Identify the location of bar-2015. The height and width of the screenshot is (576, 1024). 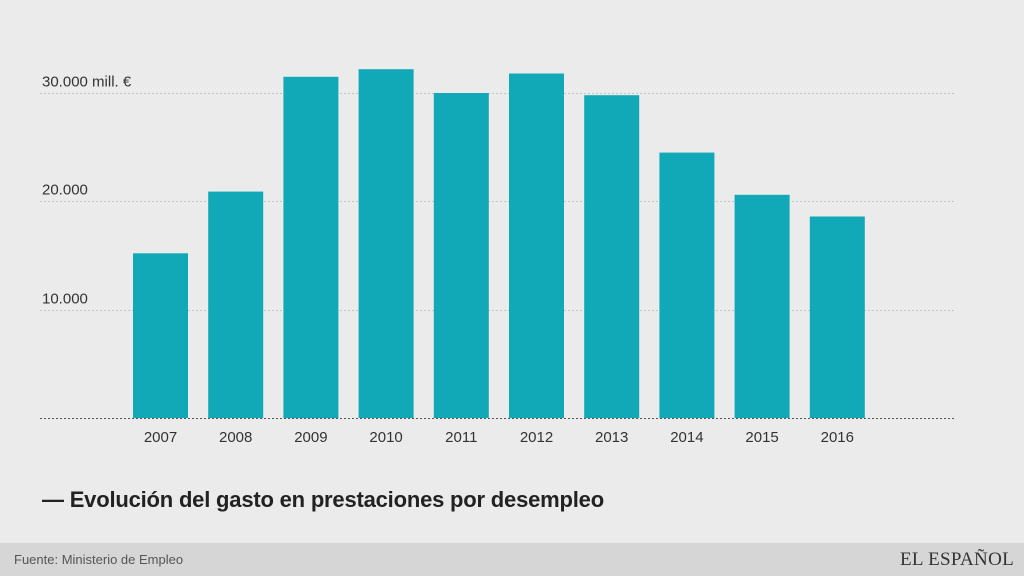
(762, 306).